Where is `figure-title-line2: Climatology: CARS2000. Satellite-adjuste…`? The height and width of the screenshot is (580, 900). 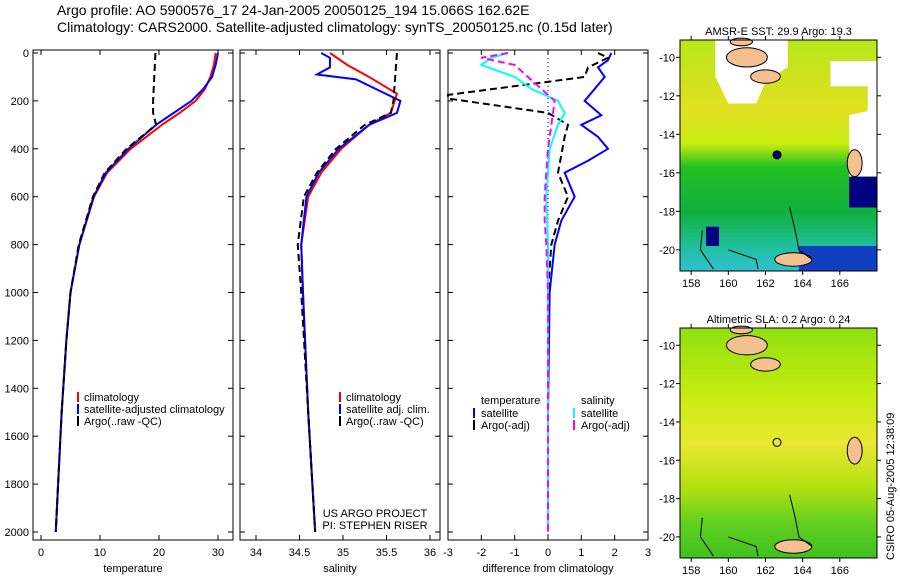
figure-title-line2: Climatology: CARS2000. Satellite-adjuste… is located at coordinates (335, 27).